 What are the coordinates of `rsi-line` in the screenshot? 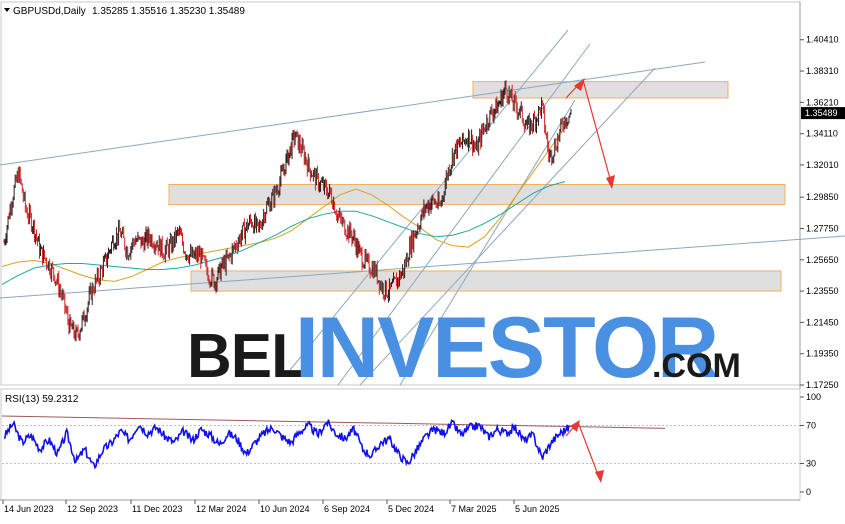 It's located at (286, 444).